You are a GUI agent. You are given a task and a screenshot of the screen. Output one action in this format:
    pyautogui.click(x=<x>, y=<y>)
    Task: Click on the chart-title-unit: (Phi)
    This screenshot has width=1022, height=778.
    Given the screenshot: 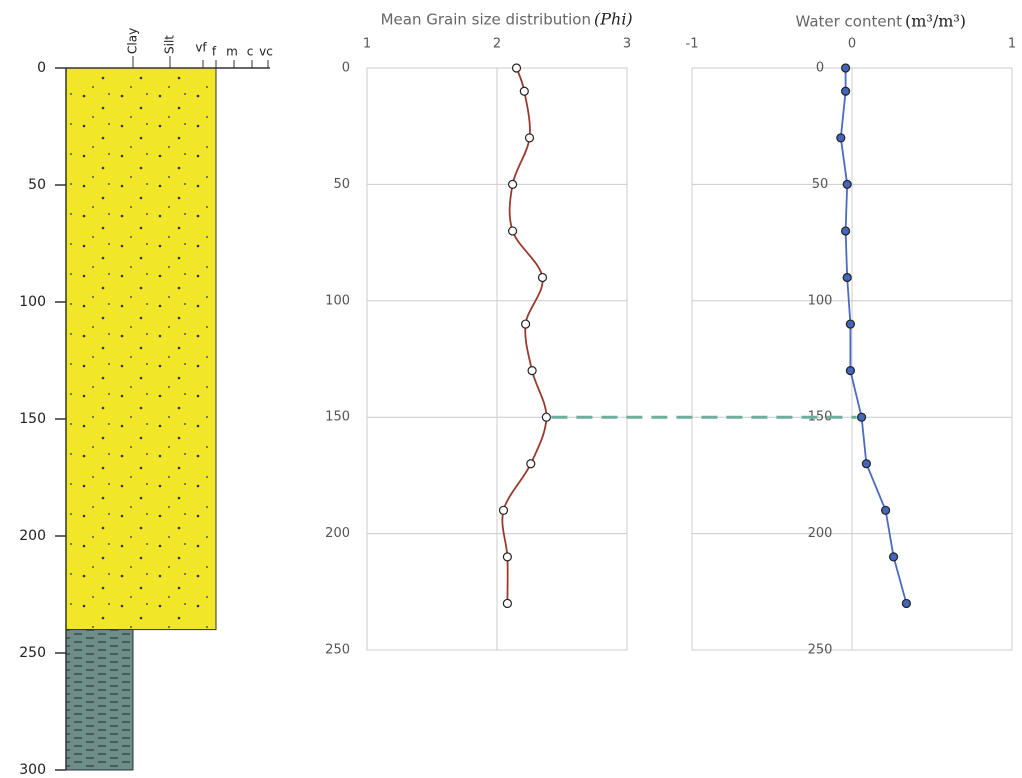 What is the action you would take?
    pyautogui.click(x=613, y=19)
    